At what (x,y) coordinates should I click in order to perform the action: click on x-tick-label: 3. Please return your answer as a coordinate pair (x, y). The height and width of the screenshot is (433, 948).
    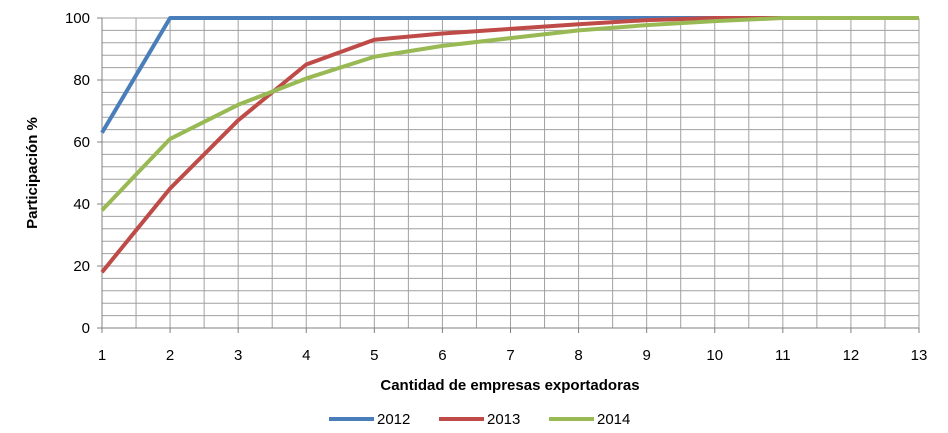
    Looking at the image, I should click on (238, 355).